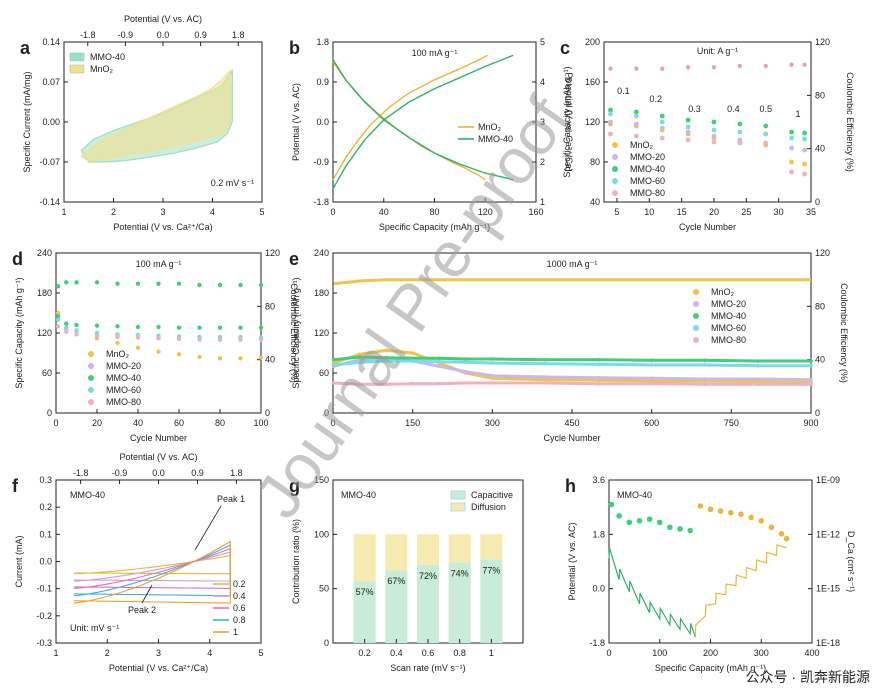  I want to click on x-axis-title: Cycle Number, so click(707, 227).